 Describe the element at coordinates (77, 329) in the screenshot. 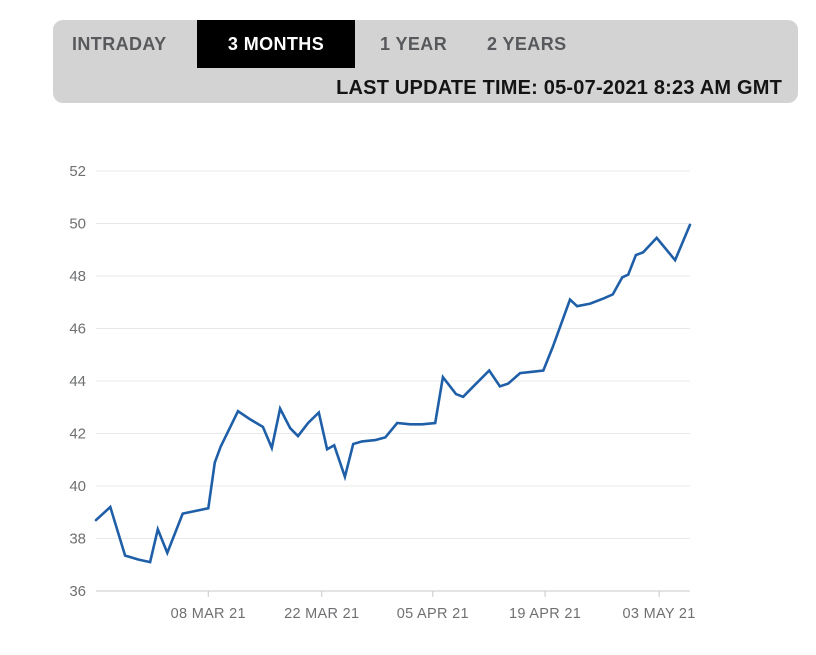

I see `y-tick-label: 46` at that location.